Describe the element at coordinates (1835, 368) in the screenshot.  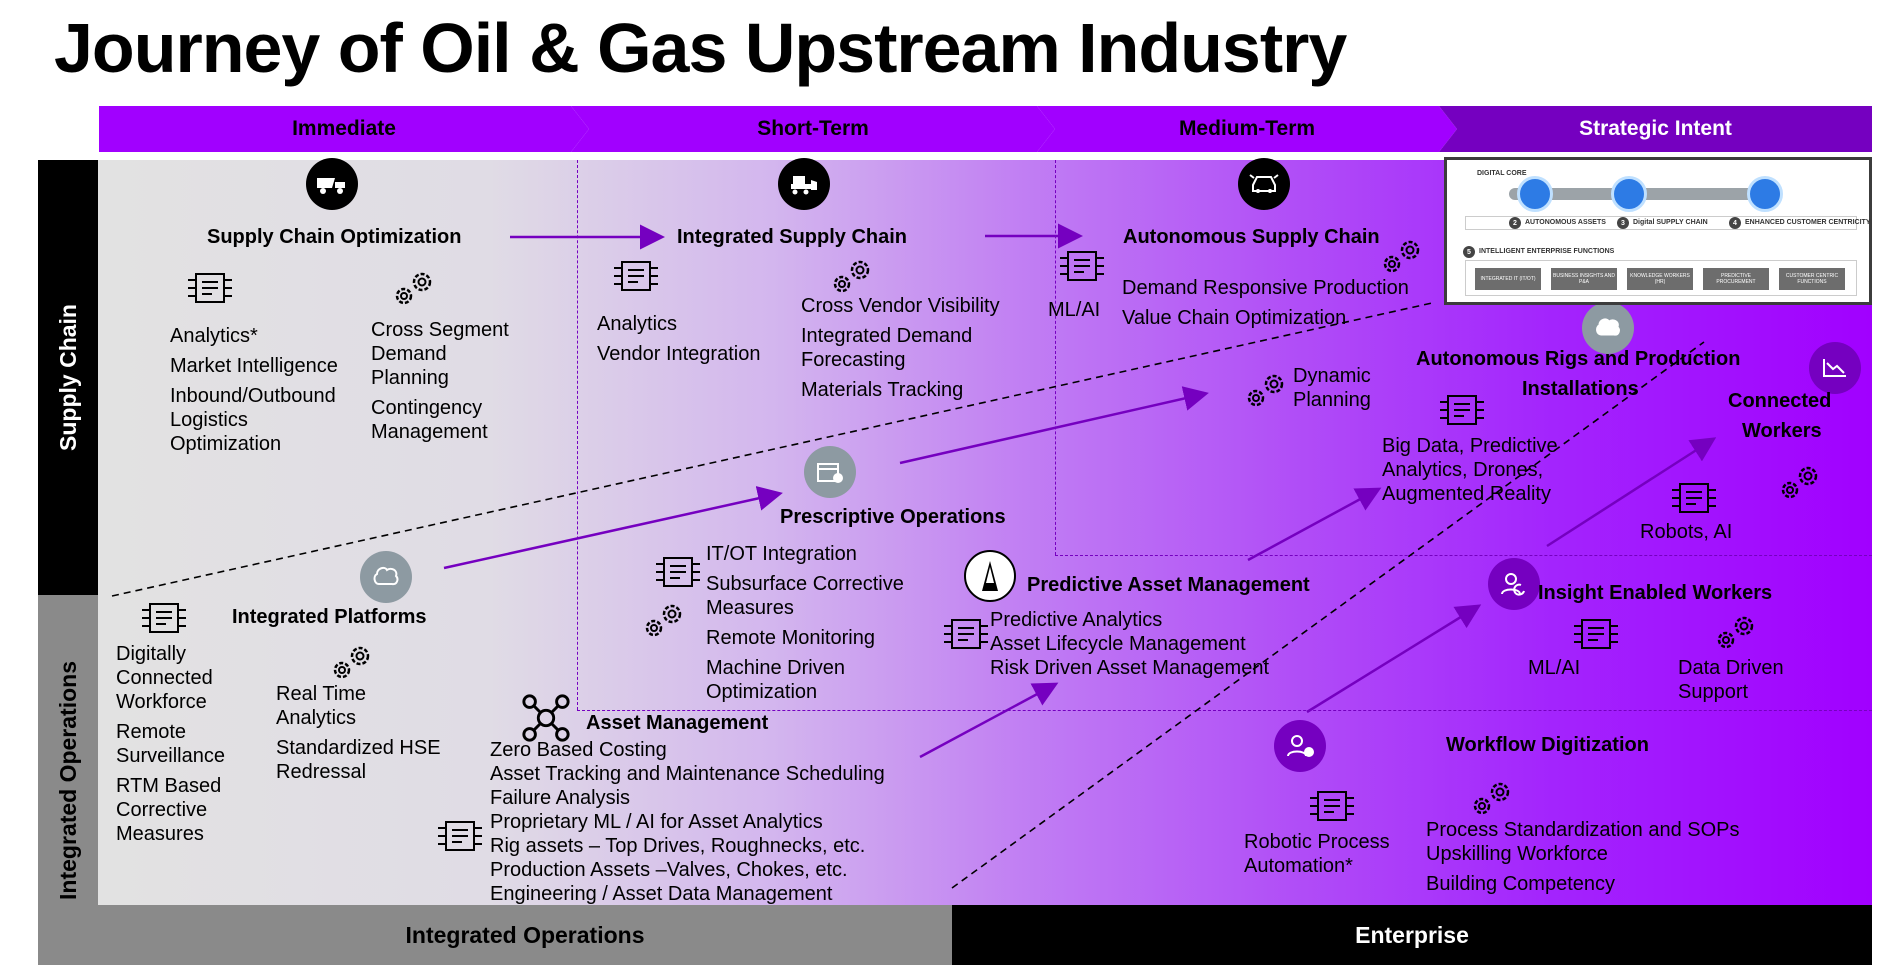
I see `chart-icon` at that location.